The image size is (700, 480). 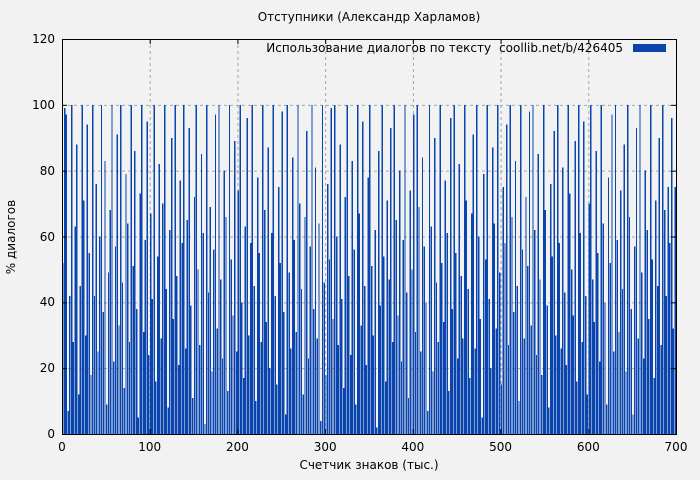 I want to click on x-axis-label: Счетчик знаков (тыс.), so click(x=369, y=465).